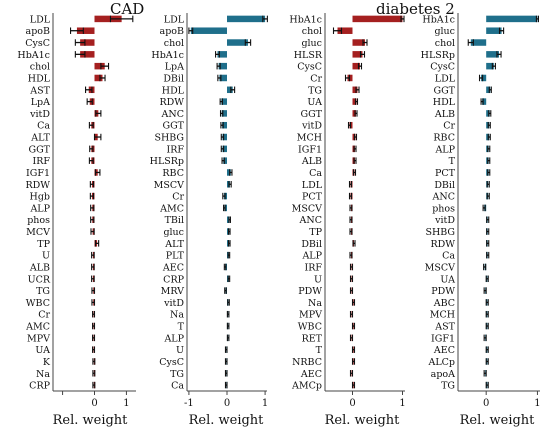 This screenshot has height=437, width=550. I want to click on panel-1-category-label: MPV, so click(38, 338).